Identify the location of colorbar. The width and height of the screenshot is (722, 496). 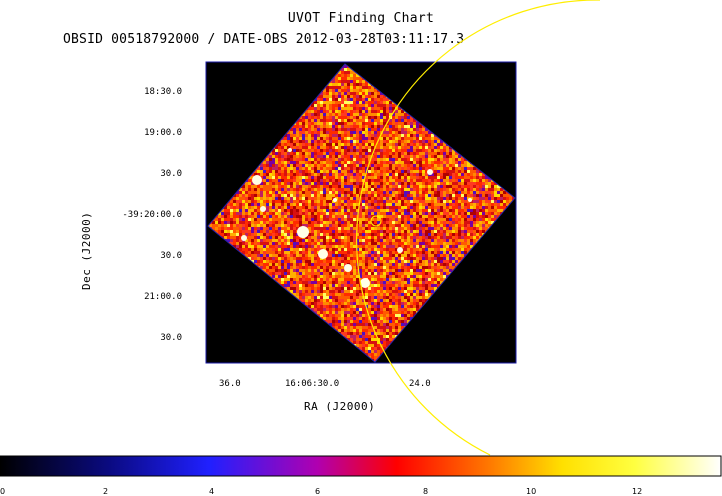
(361, 466).